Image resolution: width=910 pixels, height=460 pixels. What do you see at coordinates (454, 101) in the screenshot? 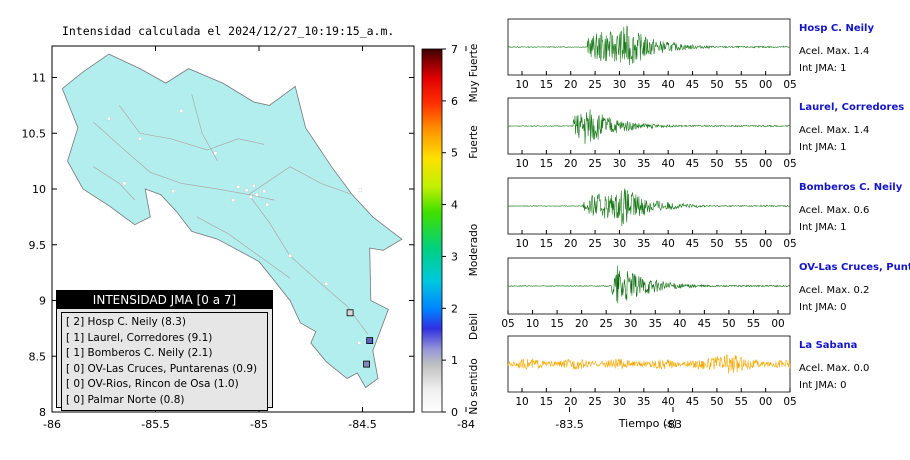
I see `colorbar-tick-label: 6` at bounding box center [454, 101].